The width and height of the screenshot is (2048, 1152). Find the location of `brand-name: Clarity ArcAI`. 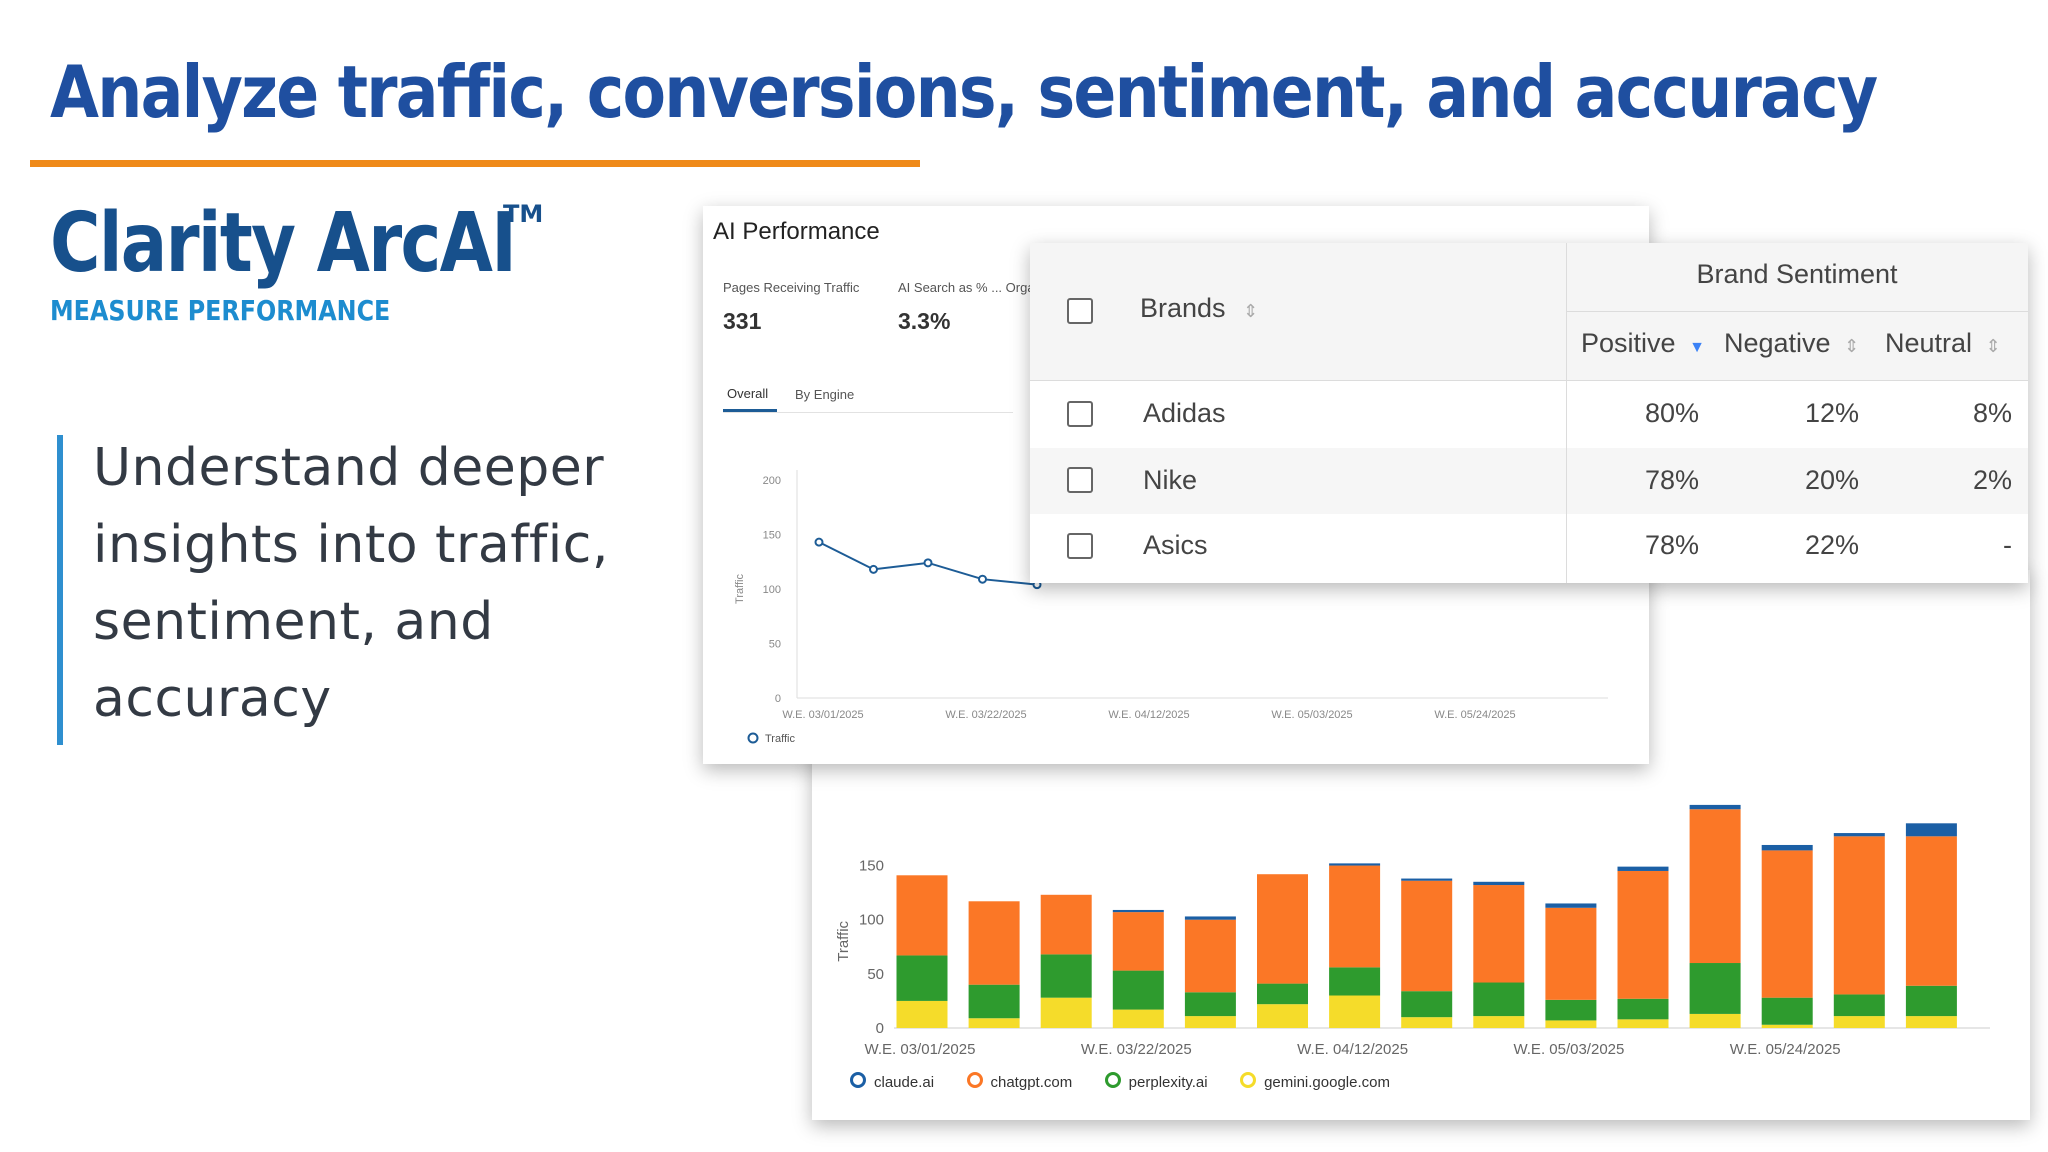

brand-name: Clarity ArcAI is located at coordinates (283, 243).